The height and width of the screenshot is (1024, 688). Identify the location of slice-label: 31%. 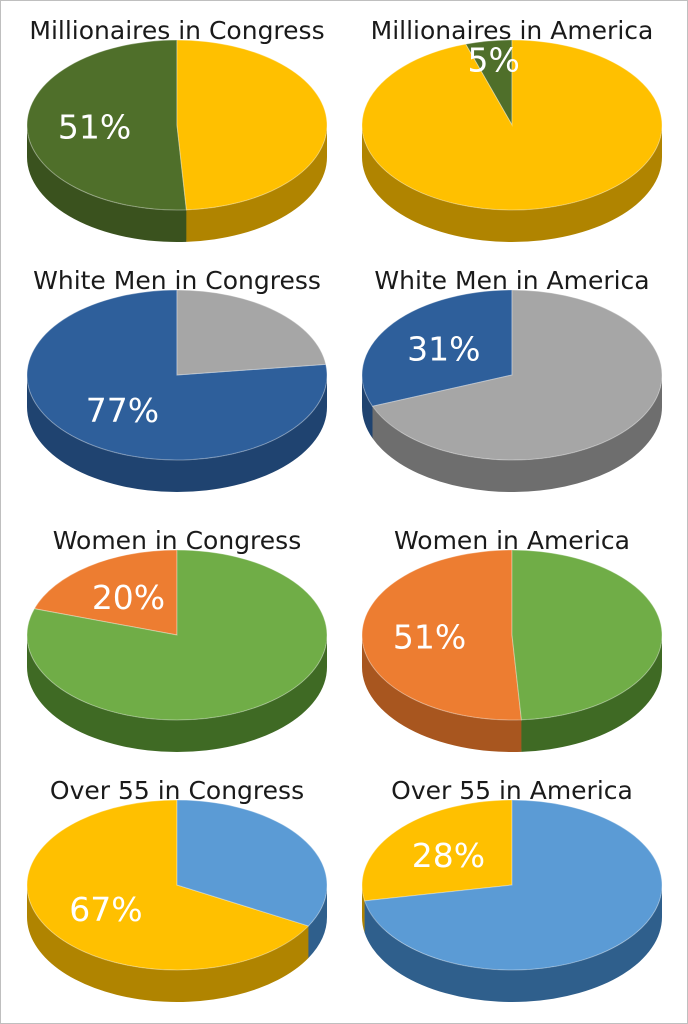
(443, 349).